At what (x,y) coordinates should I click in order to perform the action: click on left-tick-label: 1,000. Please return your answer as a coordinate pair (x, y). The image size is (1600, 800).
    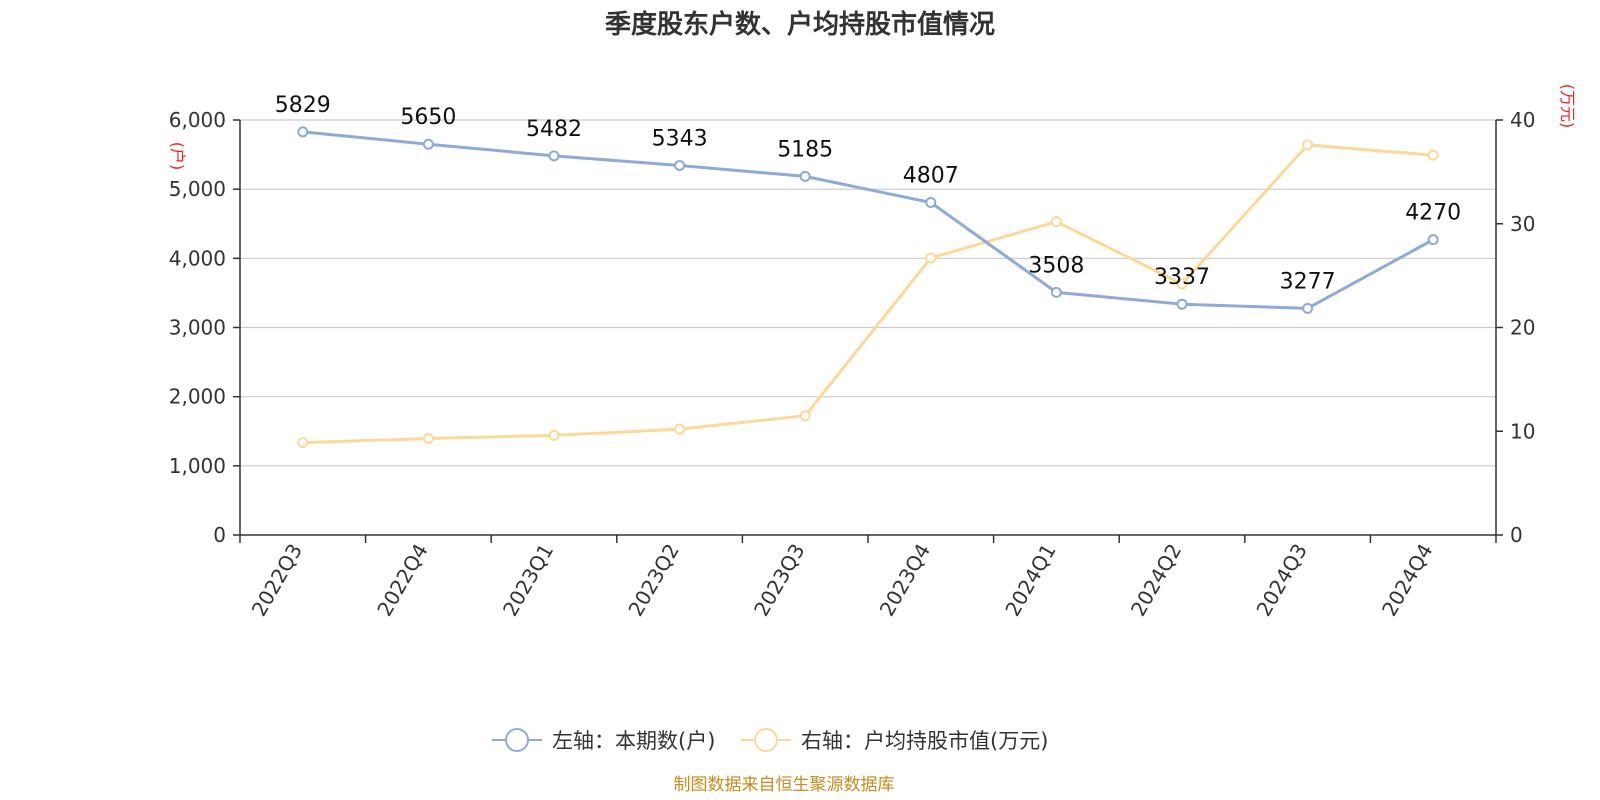
    Looking at the image, I should click on (197, 466).